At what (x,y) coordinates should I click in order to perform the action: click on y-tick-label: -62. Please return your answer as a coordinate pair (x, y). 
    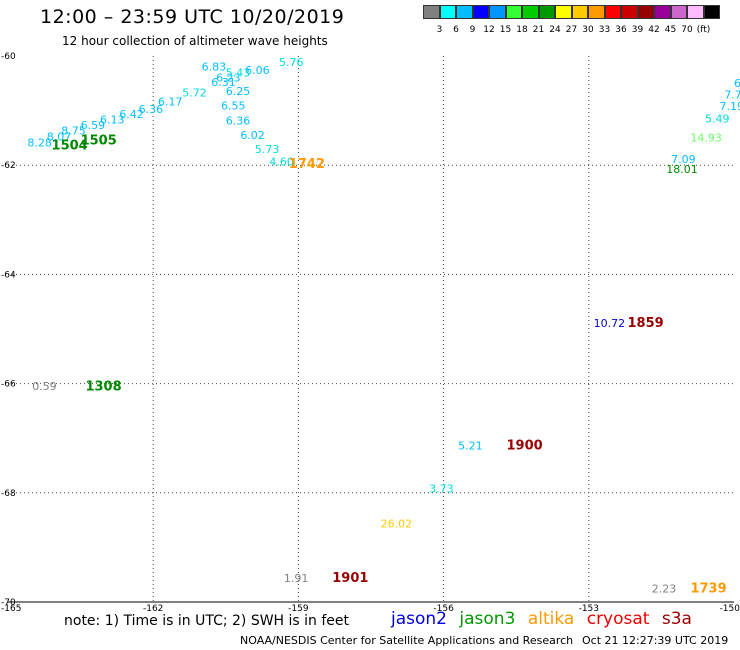
    Looking at the image, I should click on (8, 166).